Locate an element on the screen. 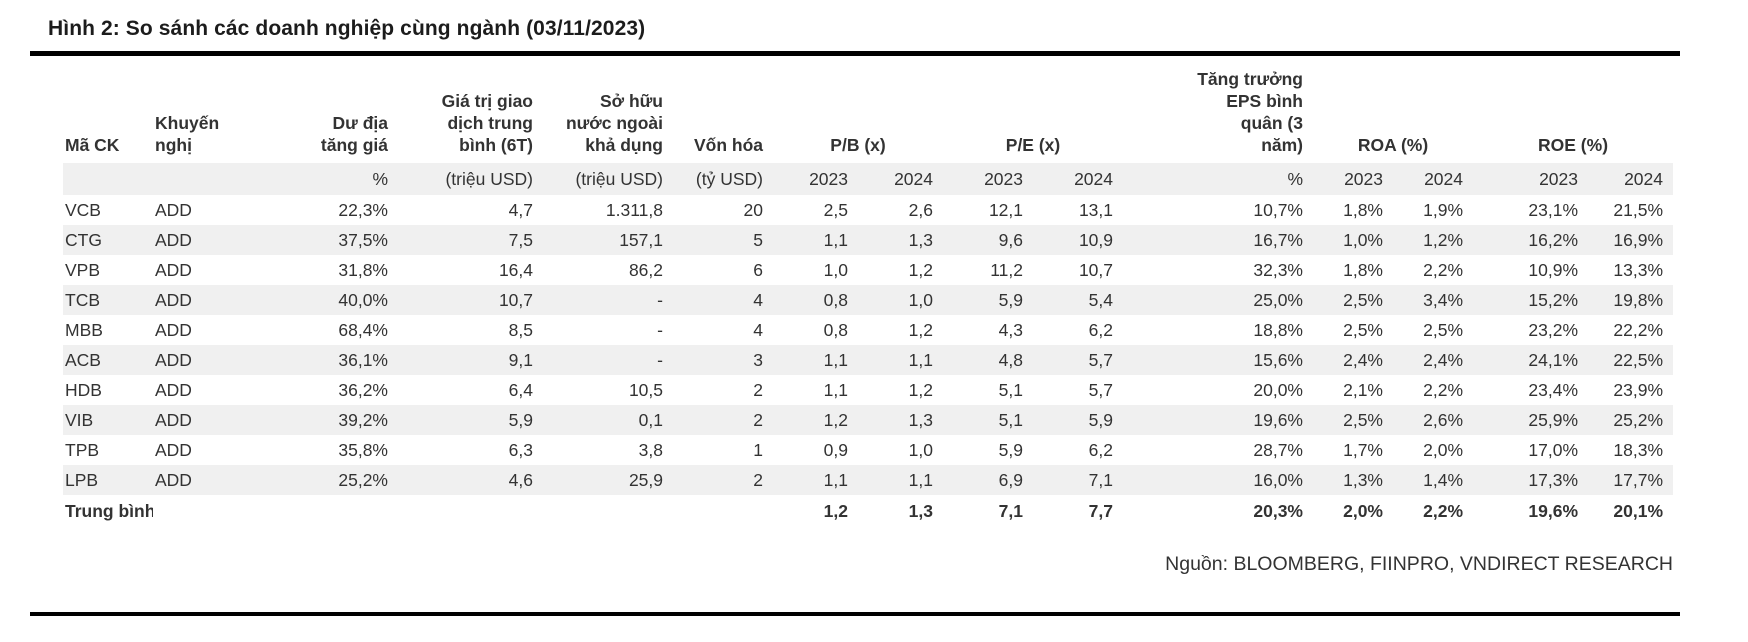 This screenshot has height=642, width=1748. col-header-ticker: Mã CK is located at coordinates (92, 145).